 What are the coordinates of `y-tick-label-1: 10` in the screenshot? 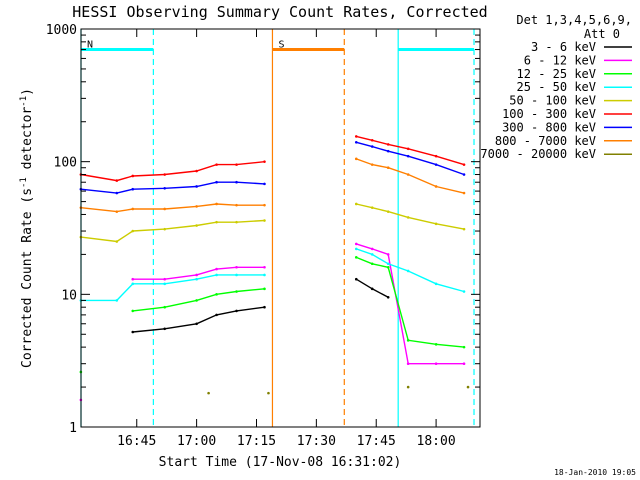 It's located at (69, 295).